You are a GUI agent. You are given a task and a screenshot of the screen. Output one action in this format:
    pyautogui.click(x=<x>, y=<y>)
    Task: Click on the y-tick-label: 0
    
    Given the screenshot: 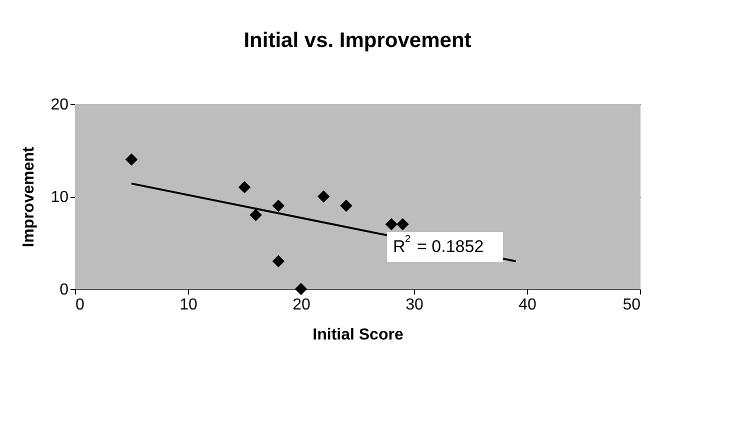 What is the action you would take?
    pyautogui.click(x=64, y=290)
    